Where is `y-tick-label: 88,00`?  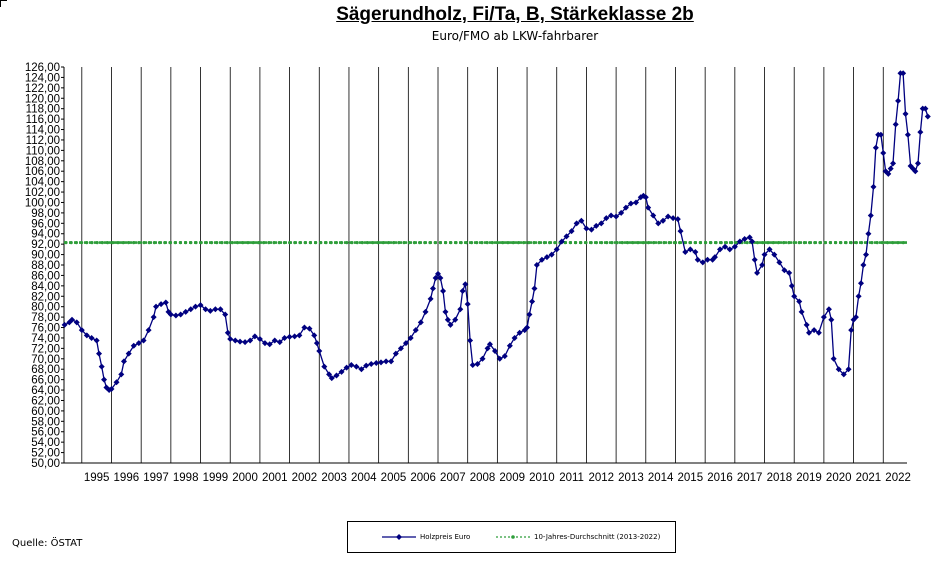 y-tick-label: 88,00 is located at coordinates (45, 266).